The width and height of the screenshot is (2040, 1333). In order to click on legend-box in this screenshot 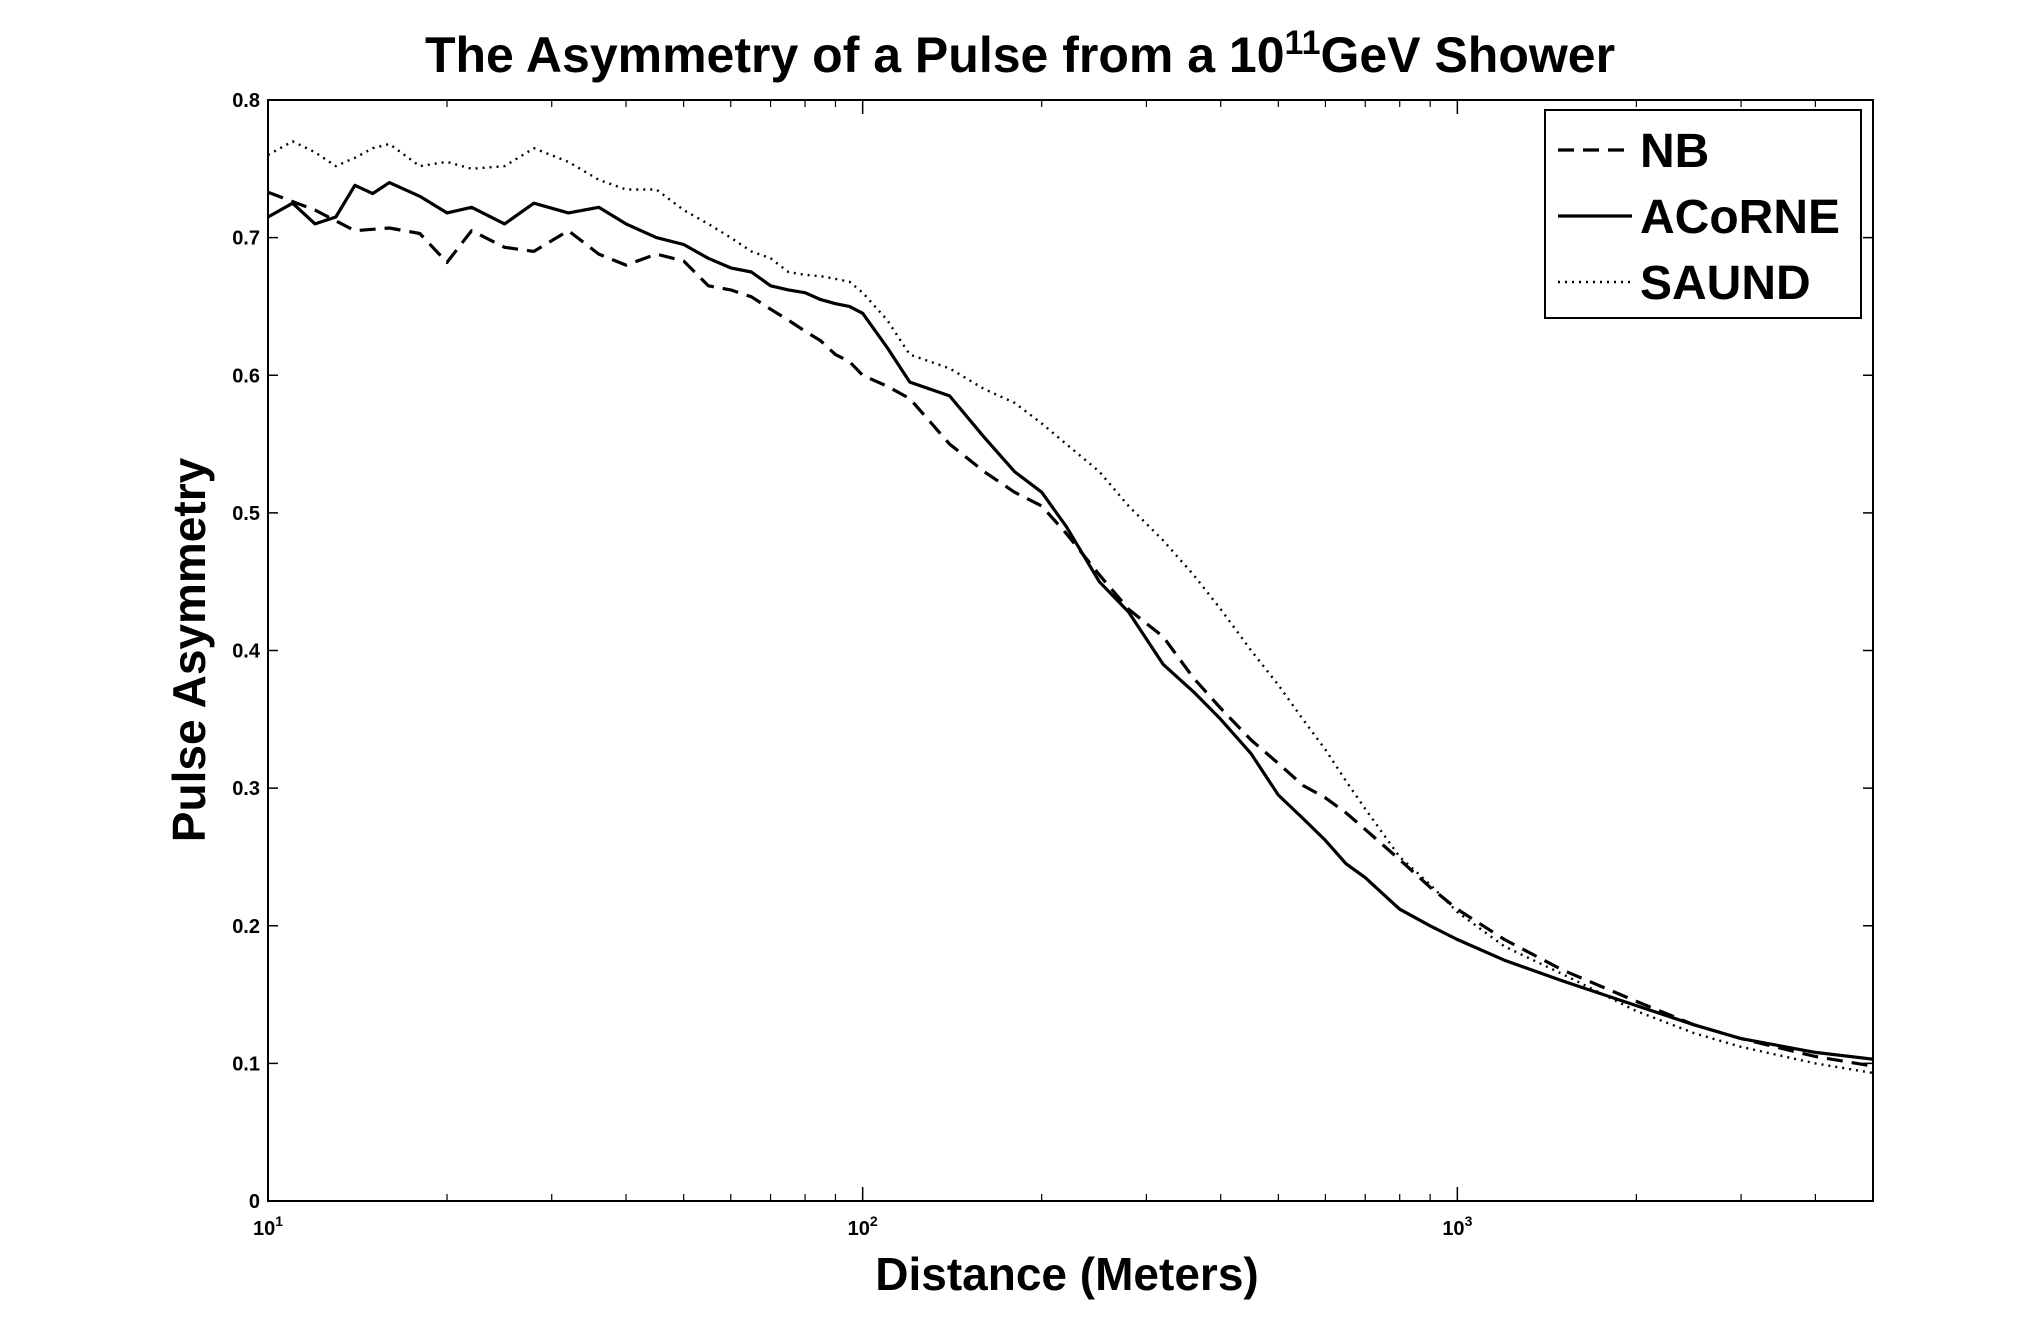, I will do `click(1703, 214)`.